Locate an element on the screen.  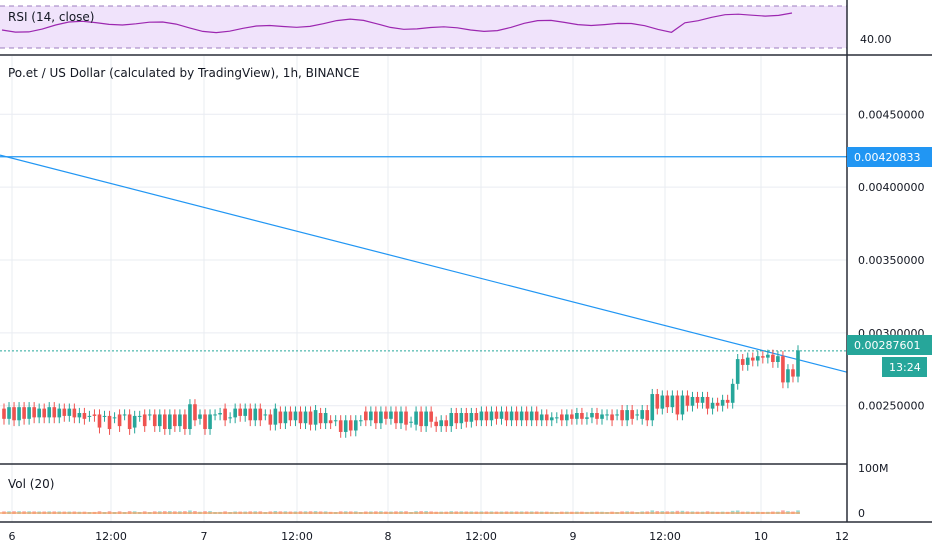
volume-title: Vol (20) is located at coordinates (31, 484).